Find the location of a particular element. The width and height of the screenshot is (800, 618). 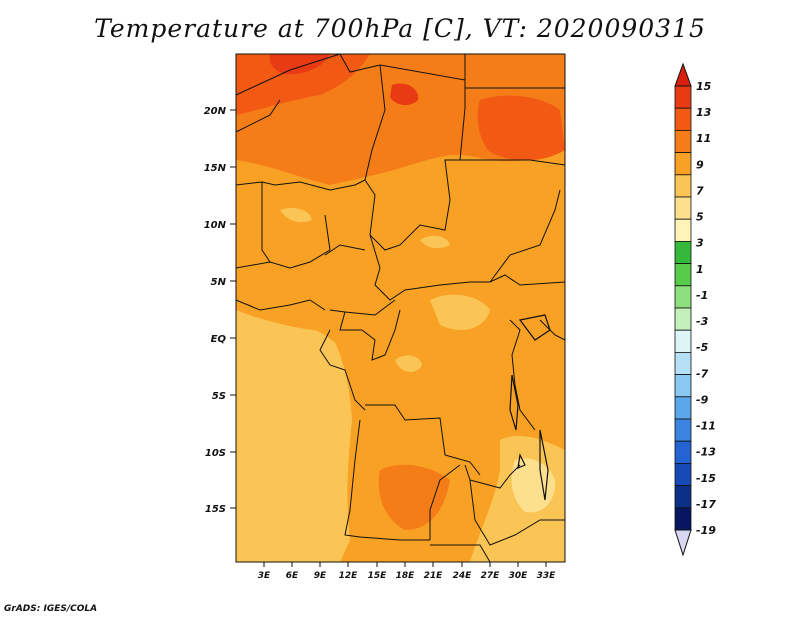

colorbar-top-arrow is located at coordinates (683, 74).